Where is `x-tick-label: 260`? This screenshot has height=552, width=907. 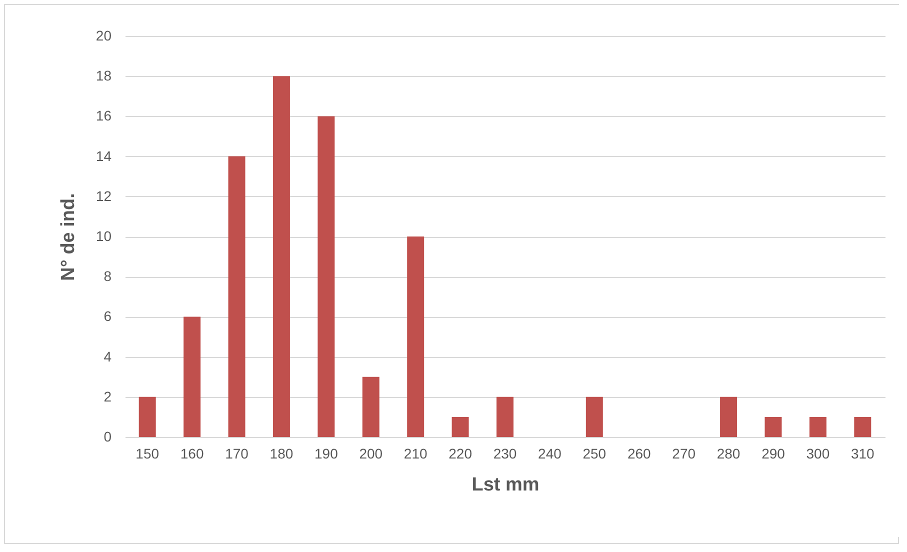 x-tick-label: 260 is located at coordinates (639, 454).